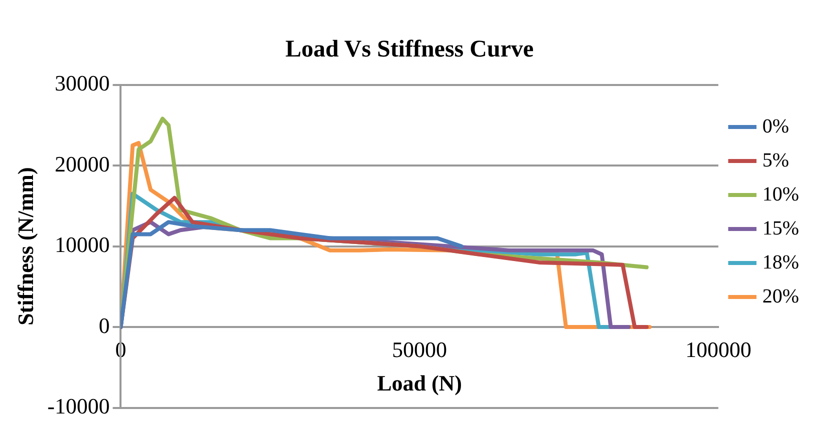  I want to click on legend-label: 20%, so click(781, 296).